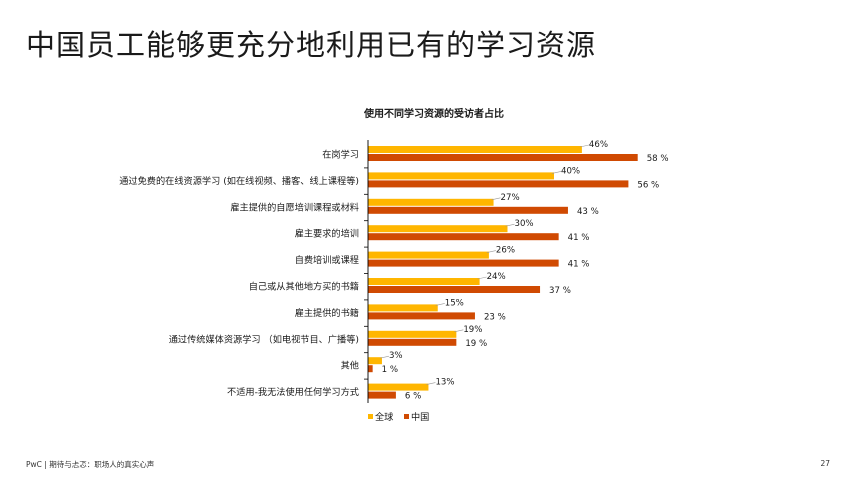  Describe the element at coordinates (648, 185) in the screenshot. I see `data-label-china: 56 %` at that location.